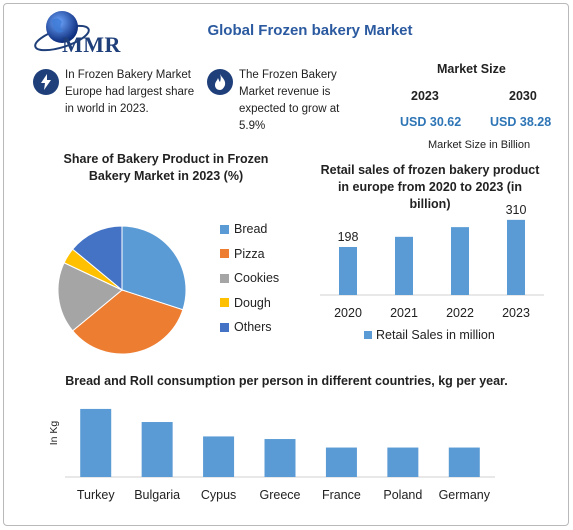 The height and width of the screenshot is (530, 573). I want to click on x-tick-label: Cypus, so click(218, 495).